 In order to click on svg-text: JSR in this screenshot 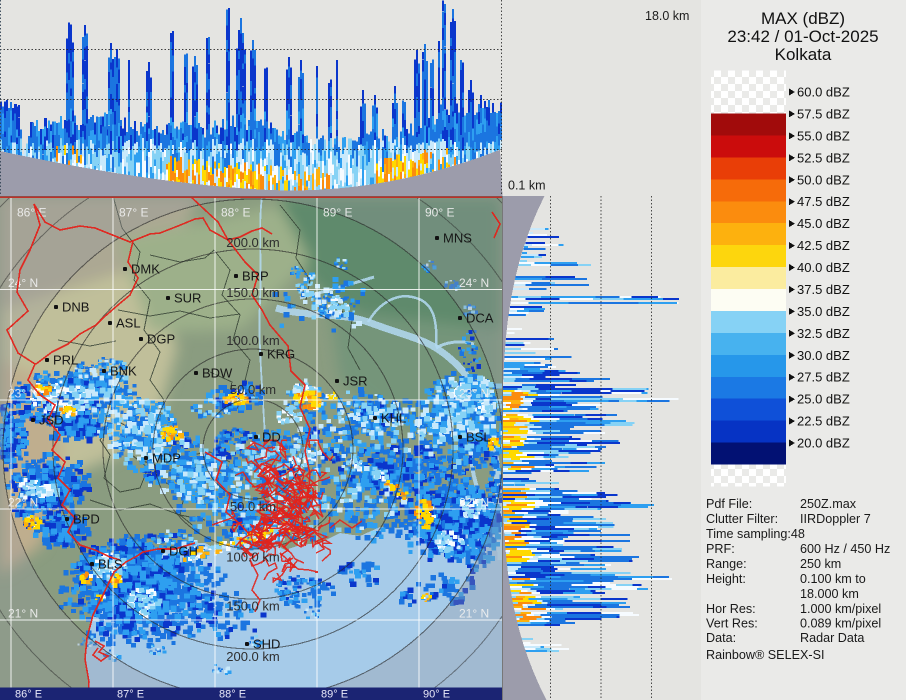, I will do `click(355, 381)`.